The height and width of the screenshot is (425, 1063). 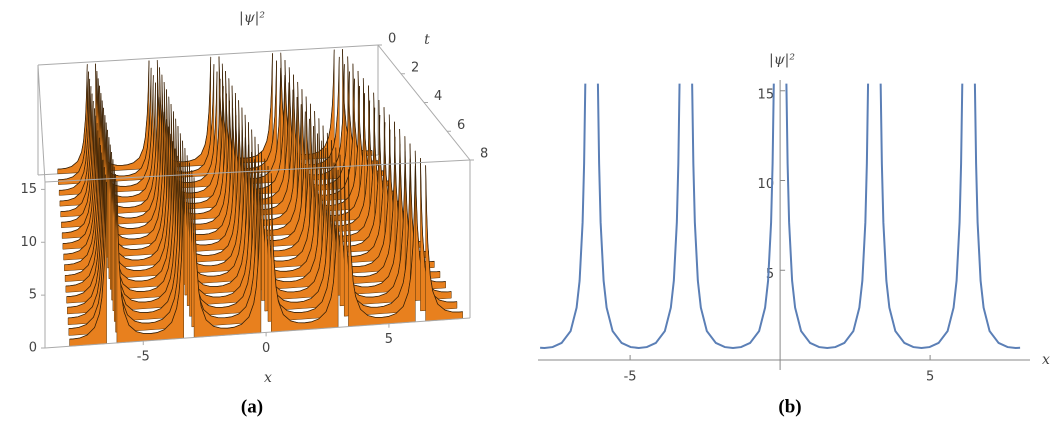 I want to click on t-tick-label: 6, so click(x=461, y=125).